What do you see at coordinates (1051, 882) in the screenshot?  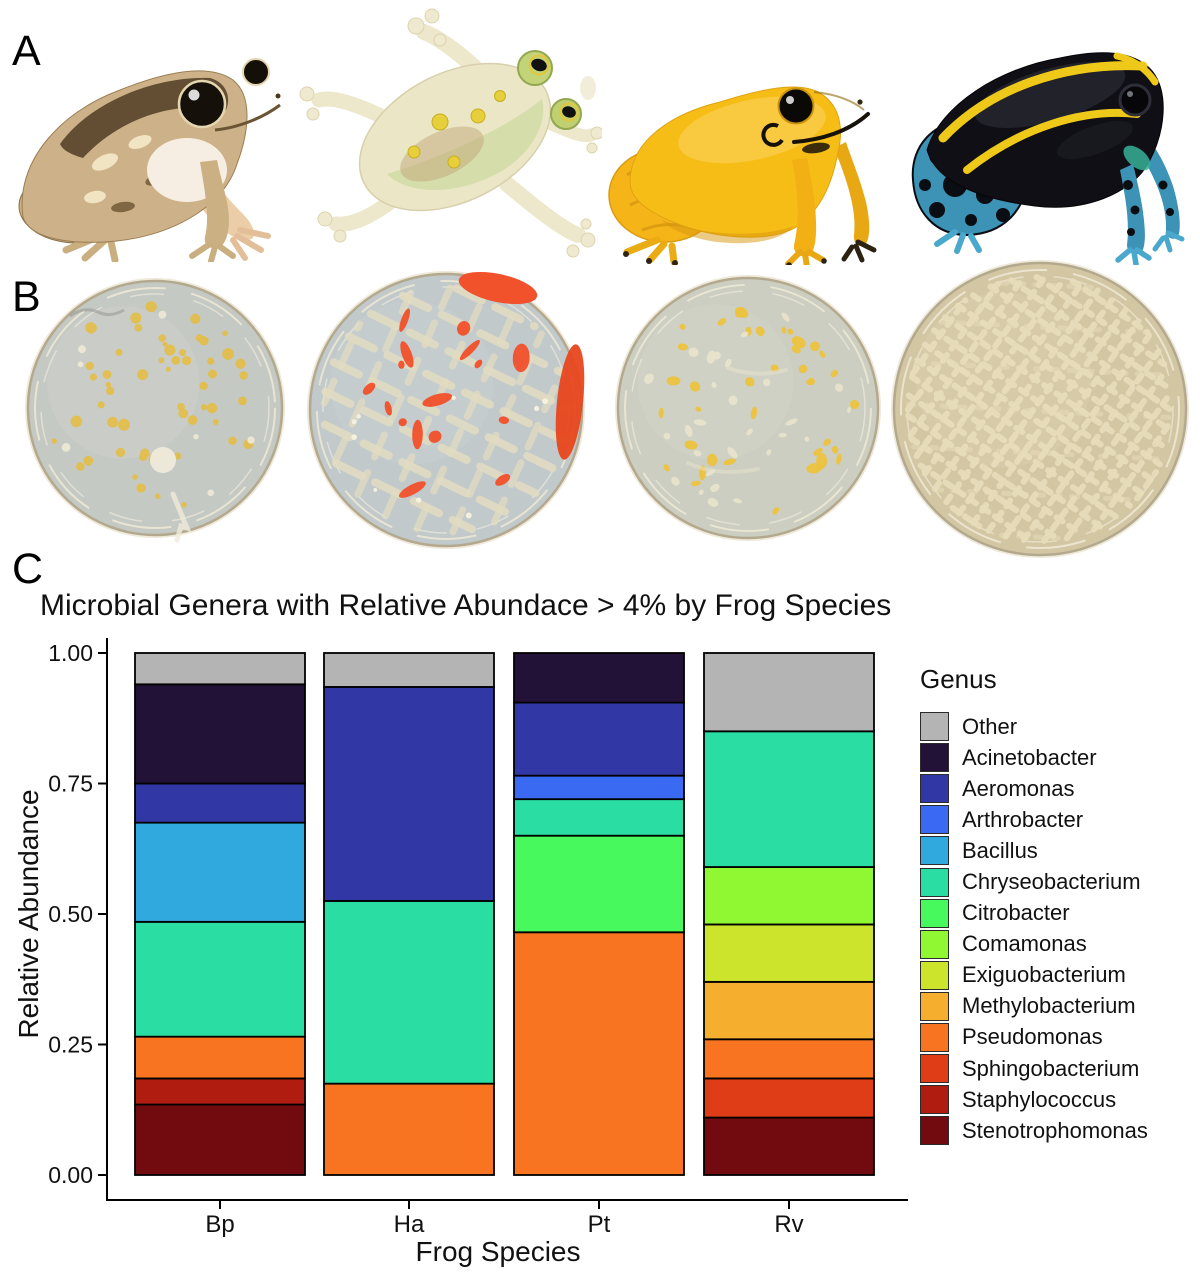 I see `legend-label: Chryseobacterium` at bounding box center [1051, 882].